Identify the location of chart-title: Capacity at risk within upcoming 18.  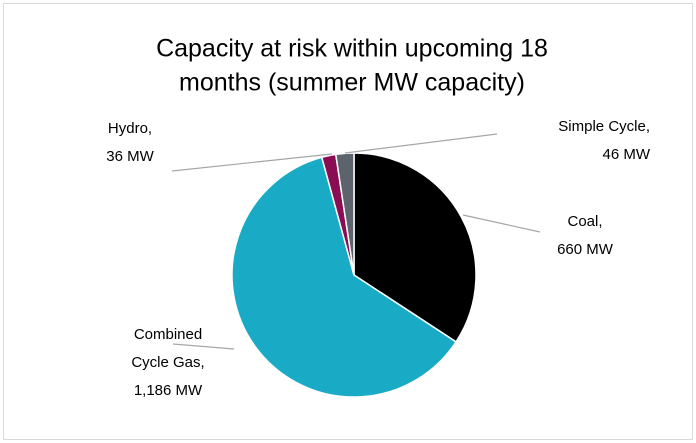
(352, 49).